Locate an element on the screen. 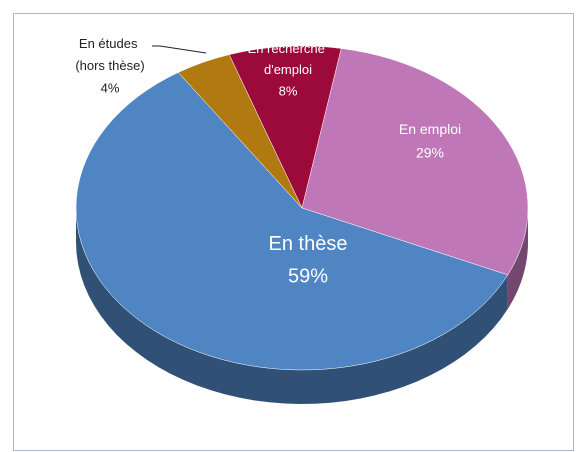  label-line: En thèse is located at coordinates (308, 244).